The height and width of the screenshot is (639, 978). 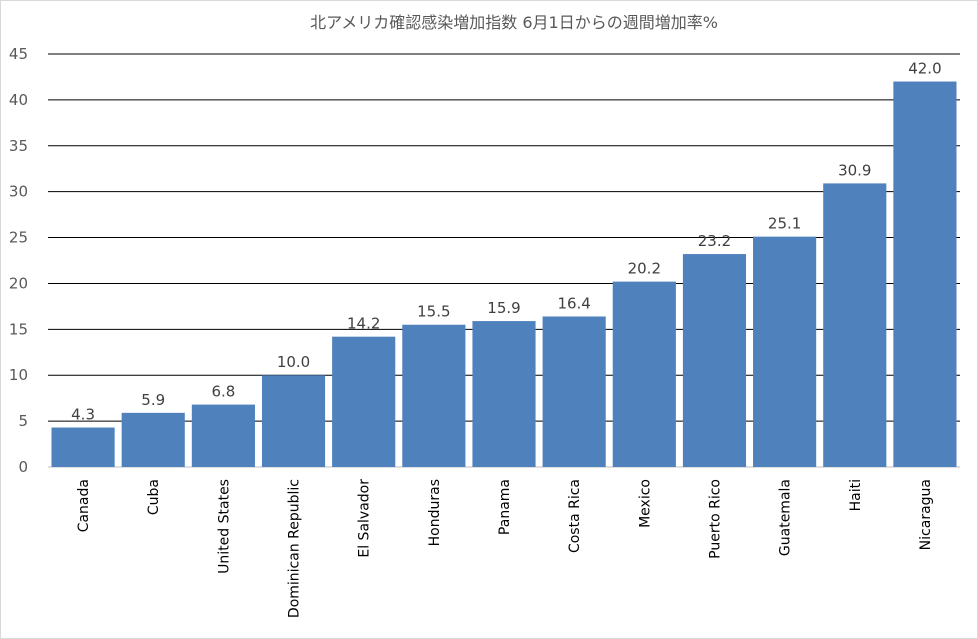 I want to click on y-tick-label: 25, so click(x=18, y=238).